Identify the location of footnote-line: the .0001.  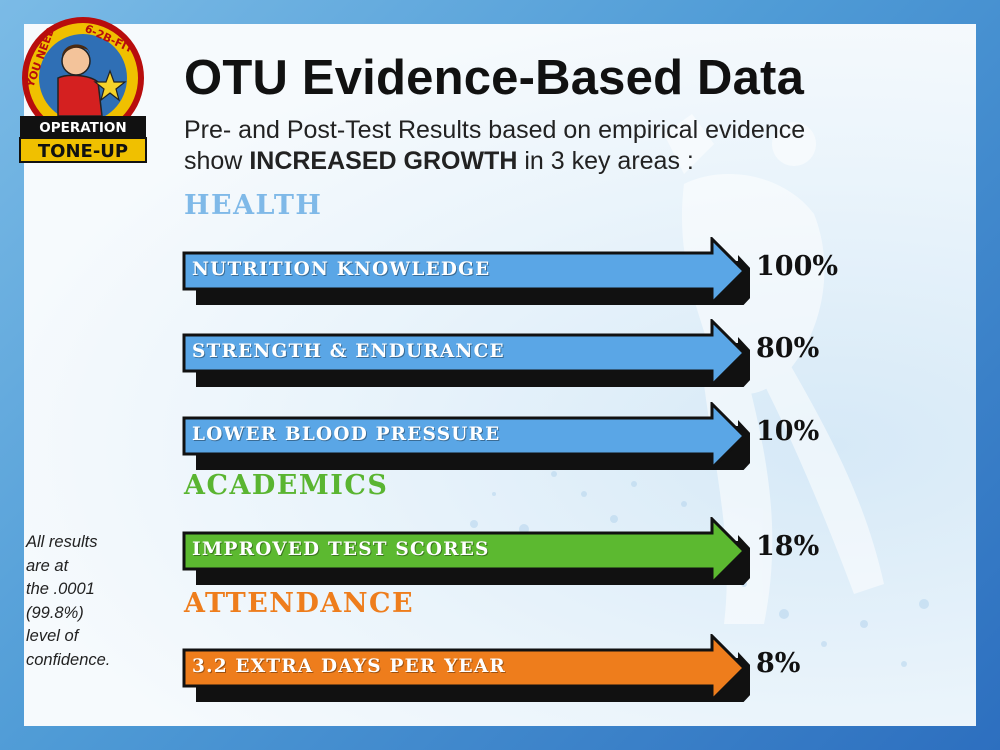
(60, 589).